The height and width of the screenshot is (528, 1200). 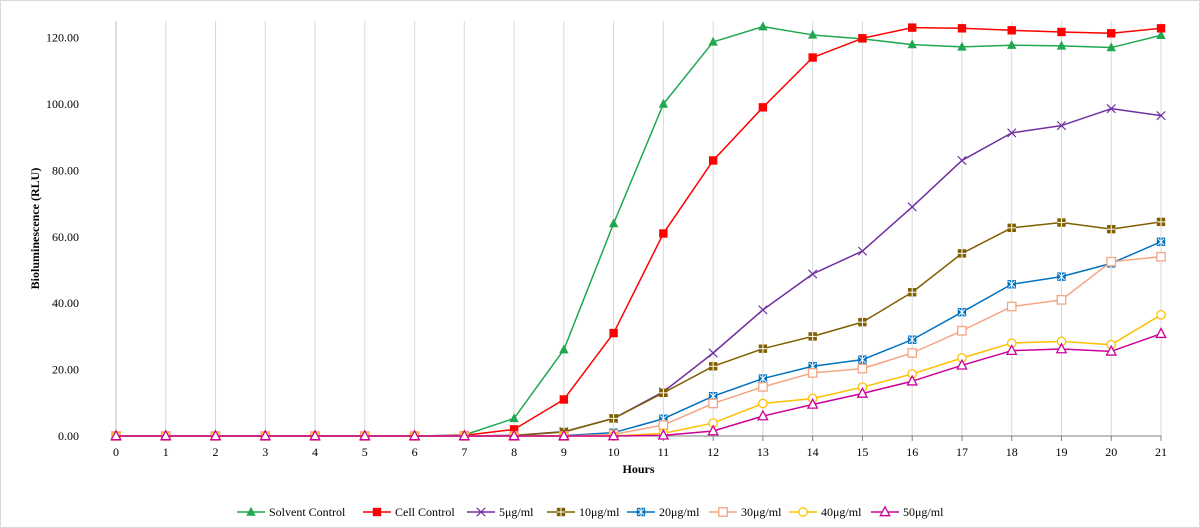 What do you see at coordinates (65, 370) in the screenshot?
I see `y-tick-label: 20.00` at bounding box center [65, 370].